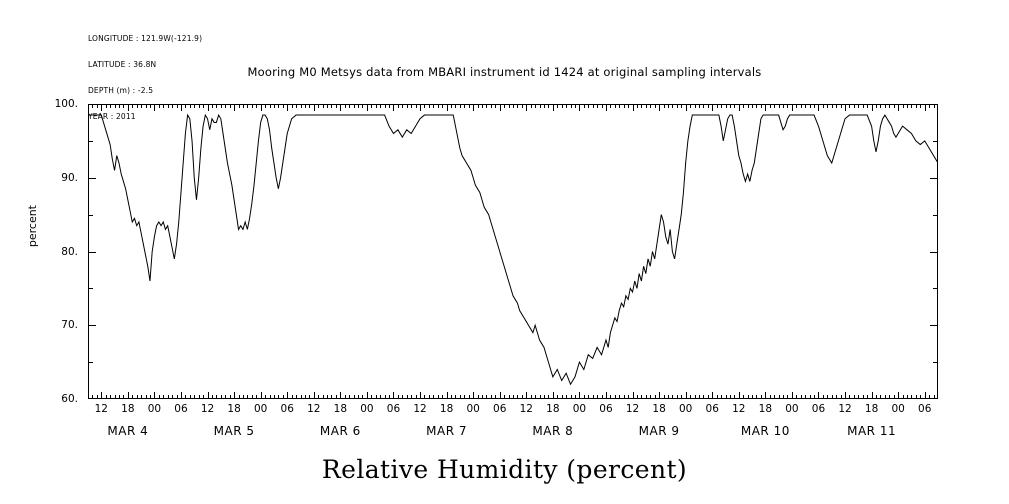 This screenshot has height=504, width=1009. Describe the element at coordinates (447, 431) in the screenshot. I see `x-date-label: MAR 7` at that location.